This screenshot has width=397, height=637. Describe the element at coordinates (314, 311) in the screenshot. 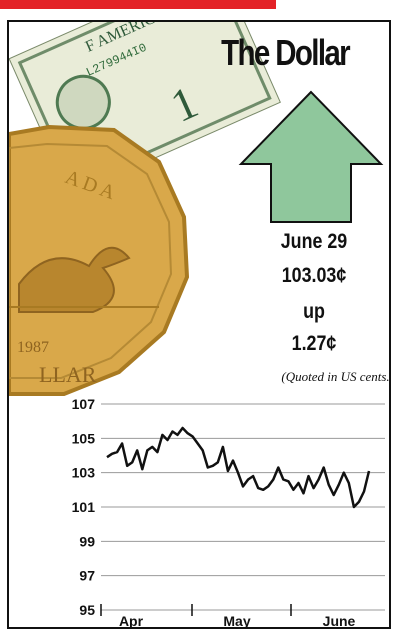

I see `quote-direction: up` at that location.